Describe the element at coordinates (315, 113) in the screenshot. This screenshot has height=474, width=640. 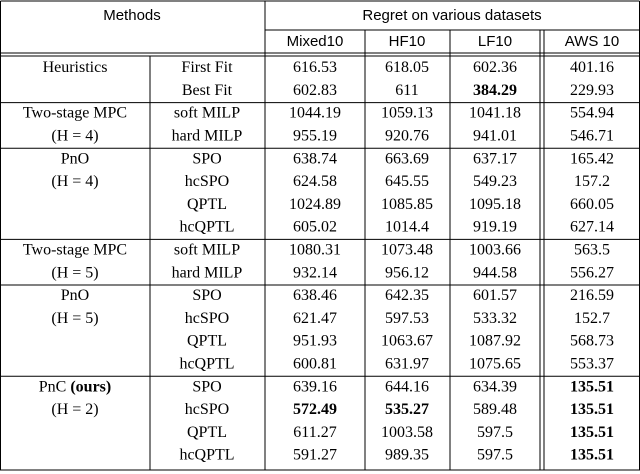
I see `table-cell: 1044.19` at that location.